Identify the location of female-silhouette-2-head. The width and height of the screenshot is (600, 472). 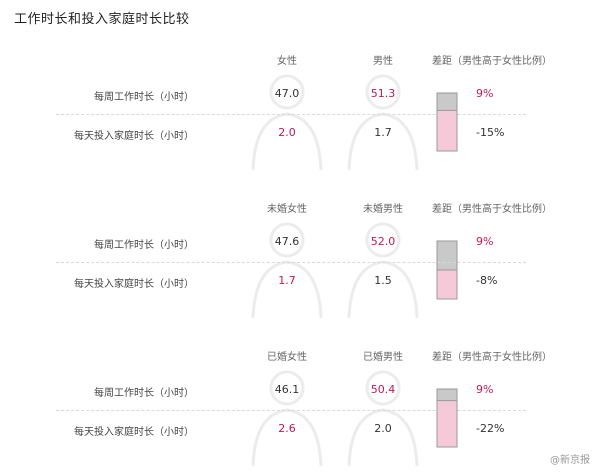
(287, 388).